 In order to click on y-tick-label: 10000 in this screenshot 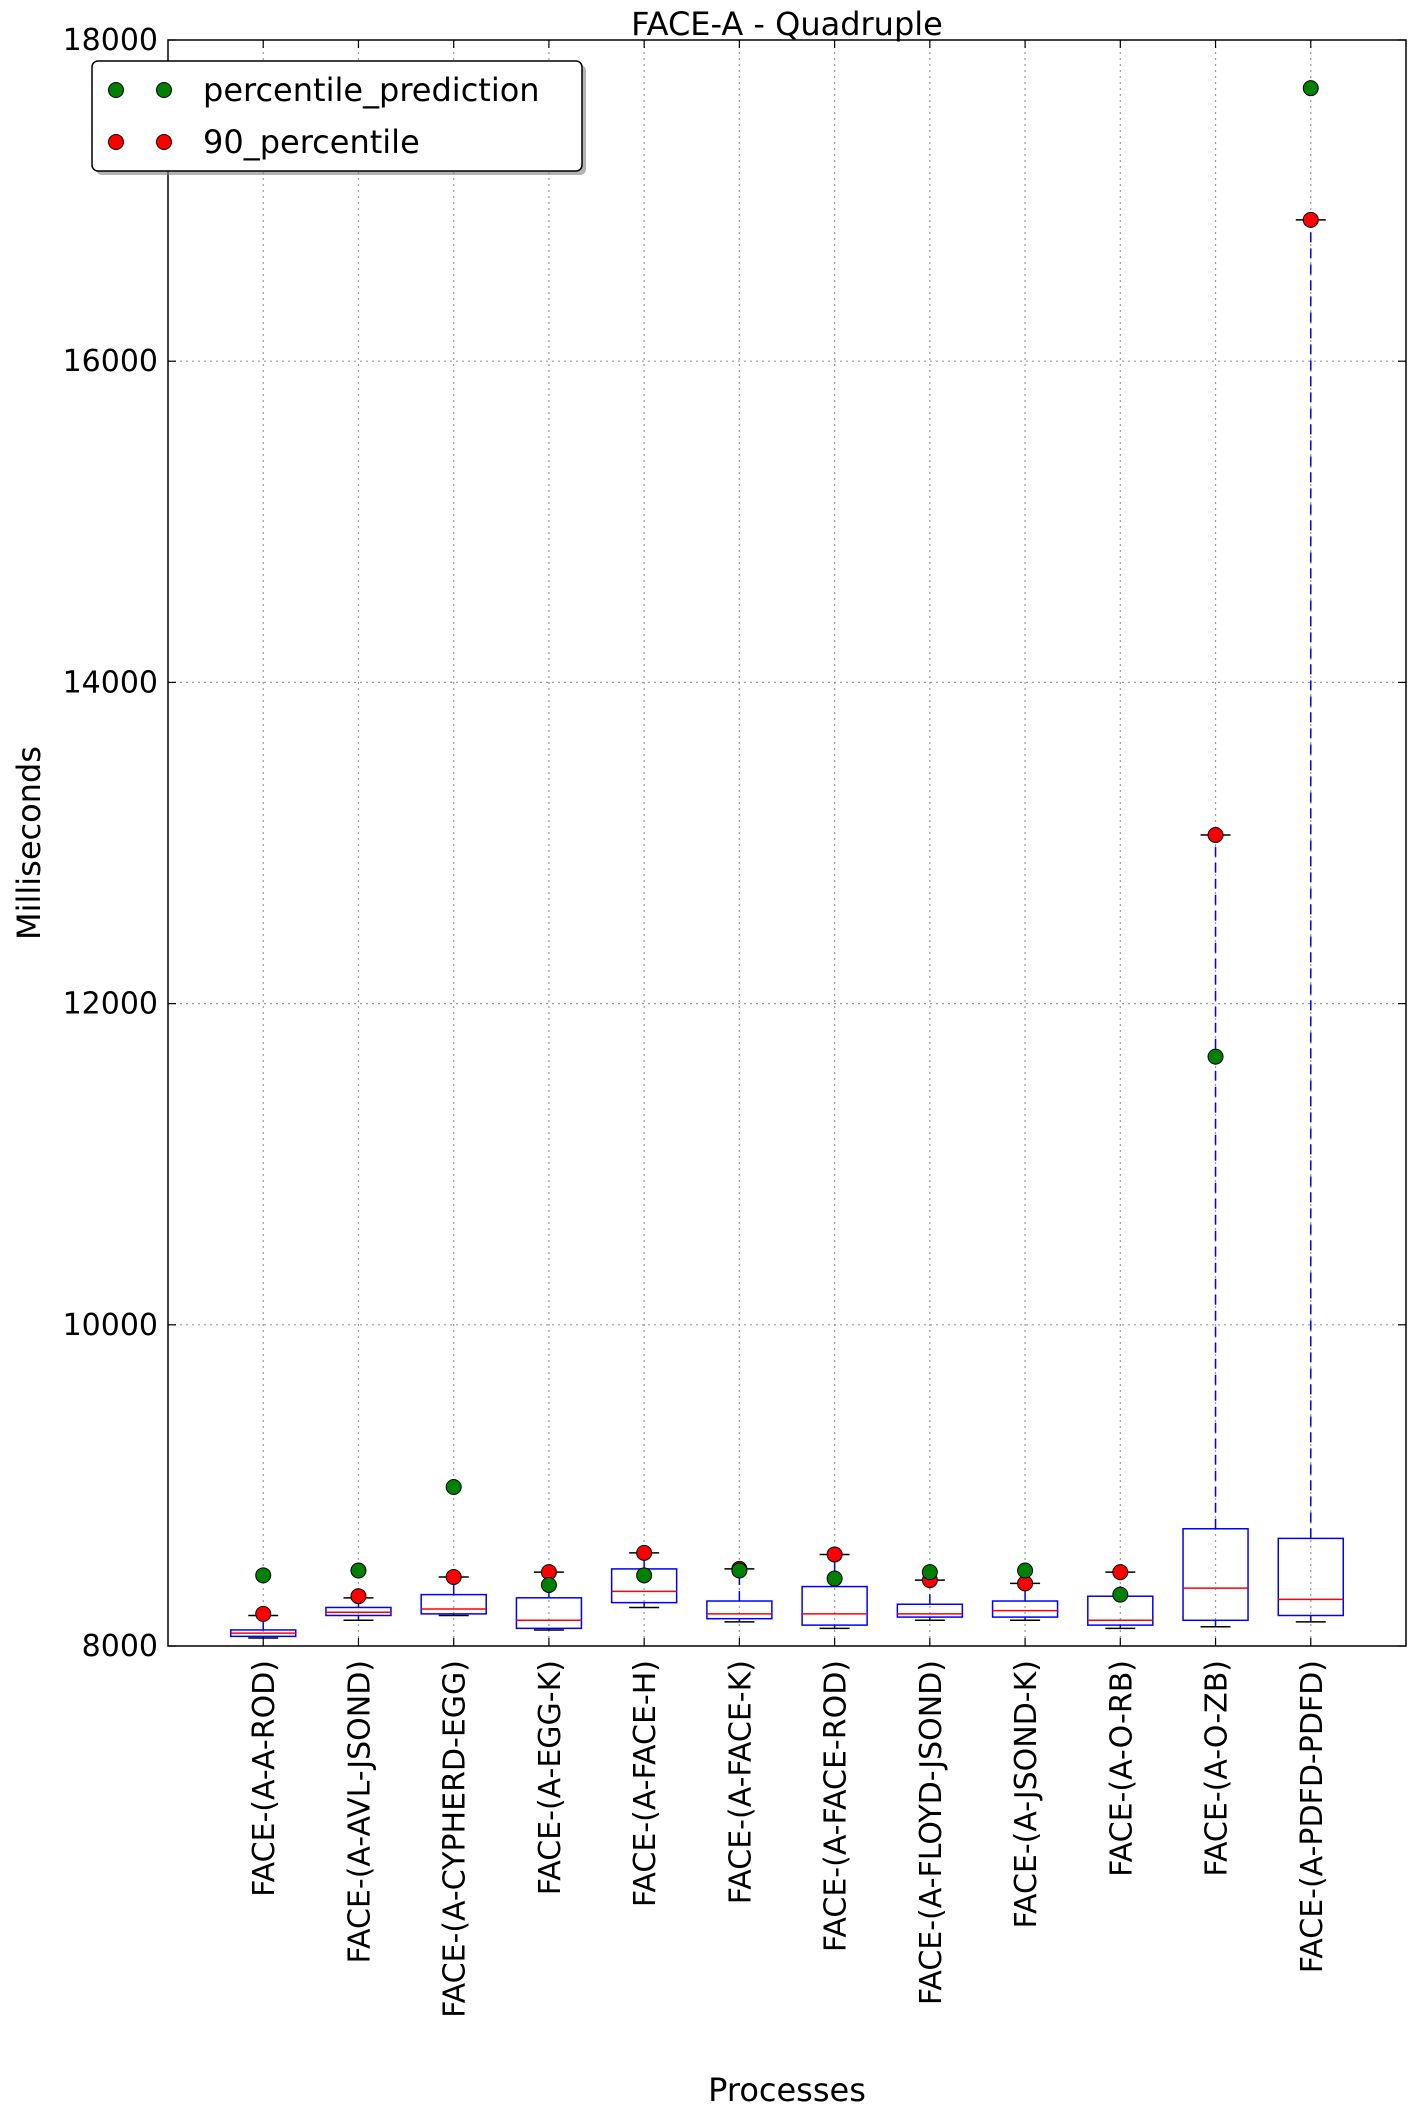, I will do `click(110, 1325)`.